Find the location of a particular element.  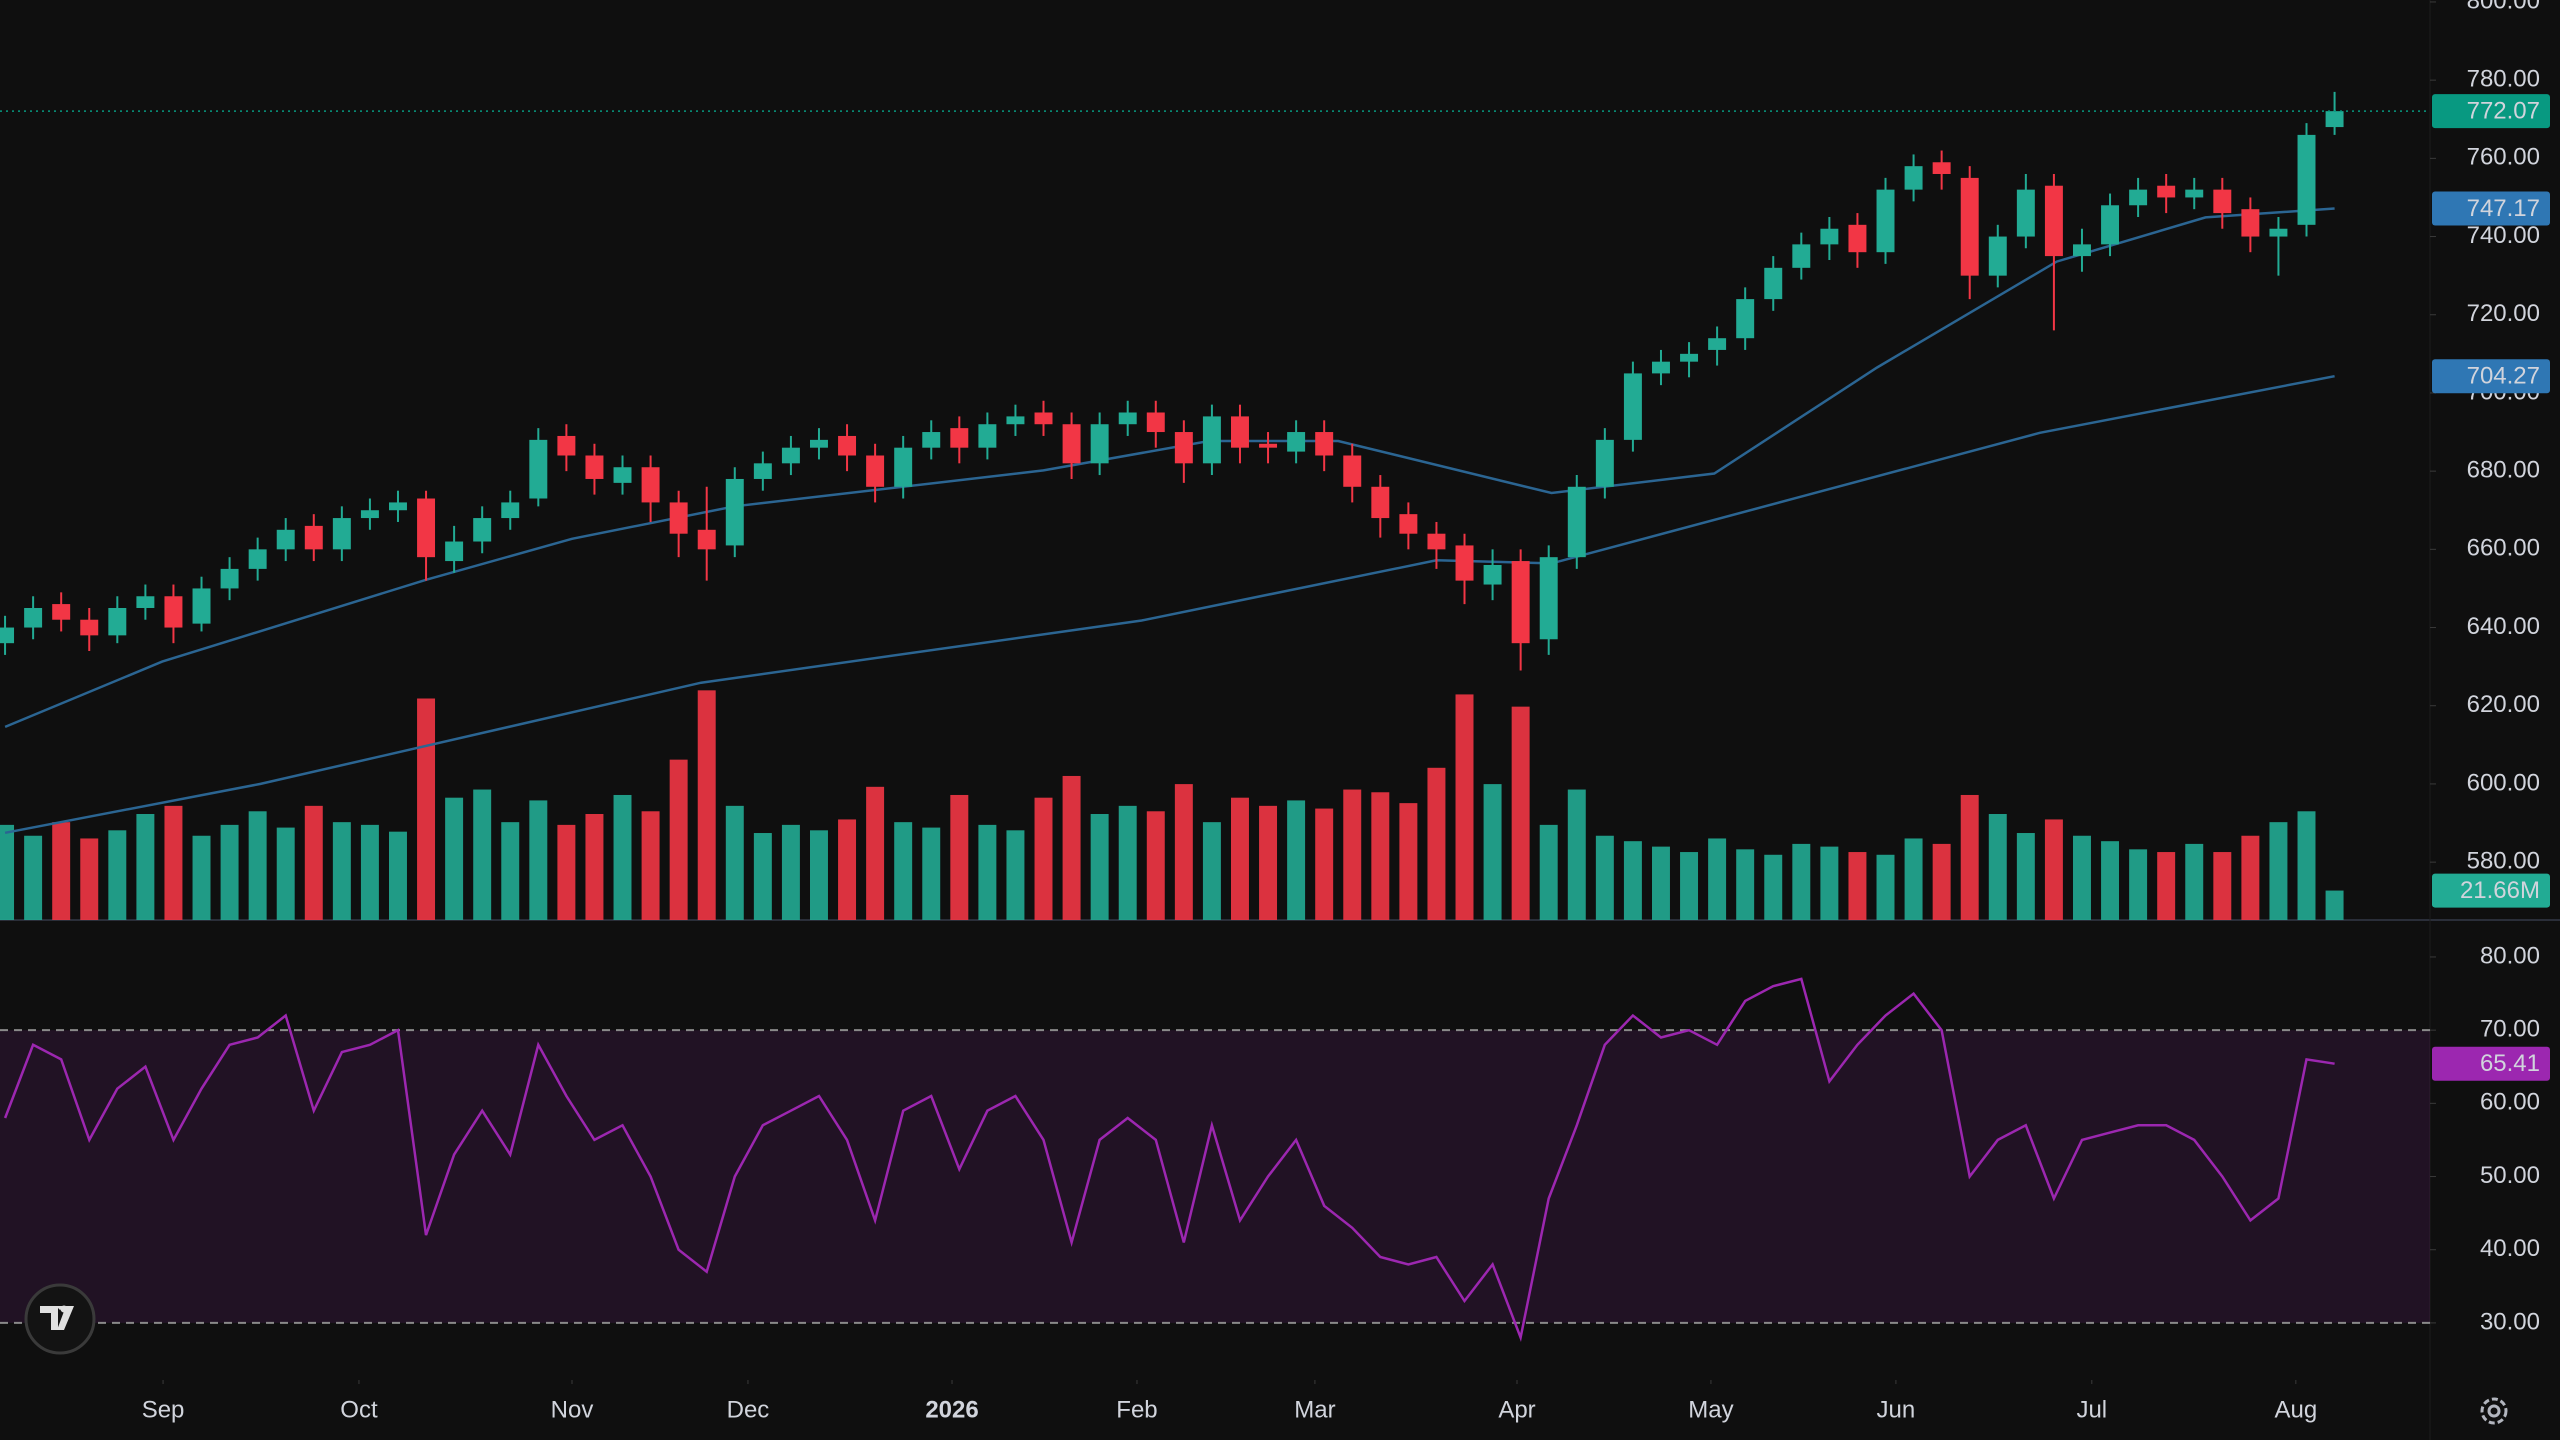

logo-dot is located at coordinates (64, 1309).